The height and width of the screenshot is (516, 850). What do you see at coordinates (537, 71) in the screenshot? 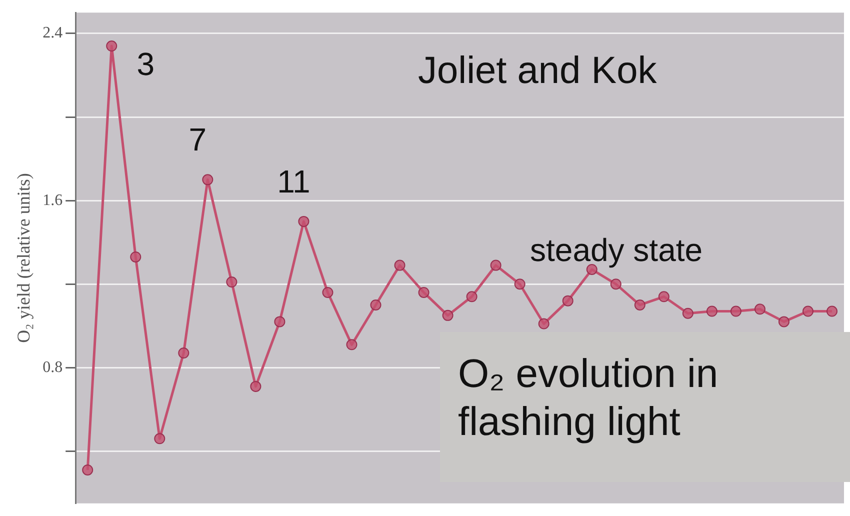
I see `annotation: Joliet and Kok` at bounding box center [537, 71].